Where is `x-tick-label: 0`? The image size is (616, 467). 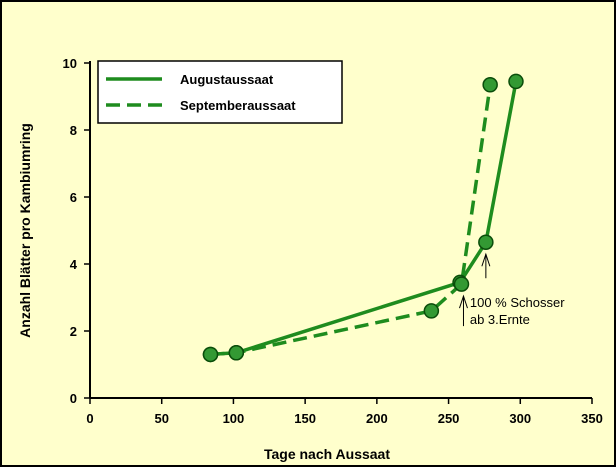
x-tick-label: 0 is located at coordinates (89, 418).